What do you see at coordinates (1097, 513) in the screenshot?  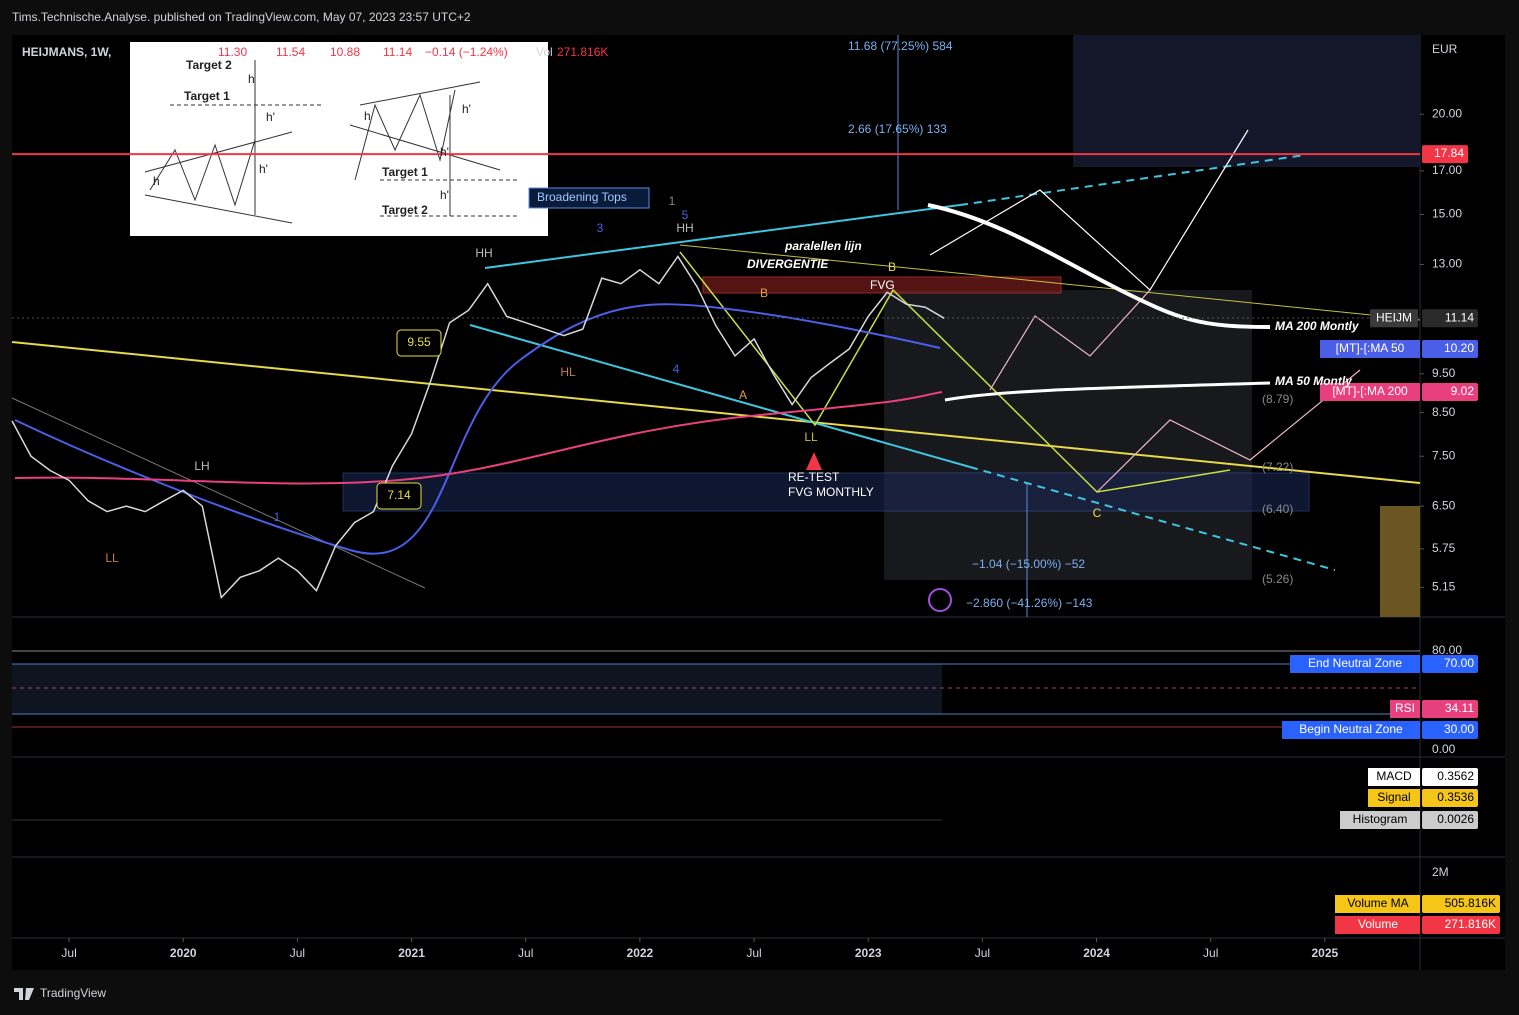 I see `annotation: C` at bounding box center [1097, 513].